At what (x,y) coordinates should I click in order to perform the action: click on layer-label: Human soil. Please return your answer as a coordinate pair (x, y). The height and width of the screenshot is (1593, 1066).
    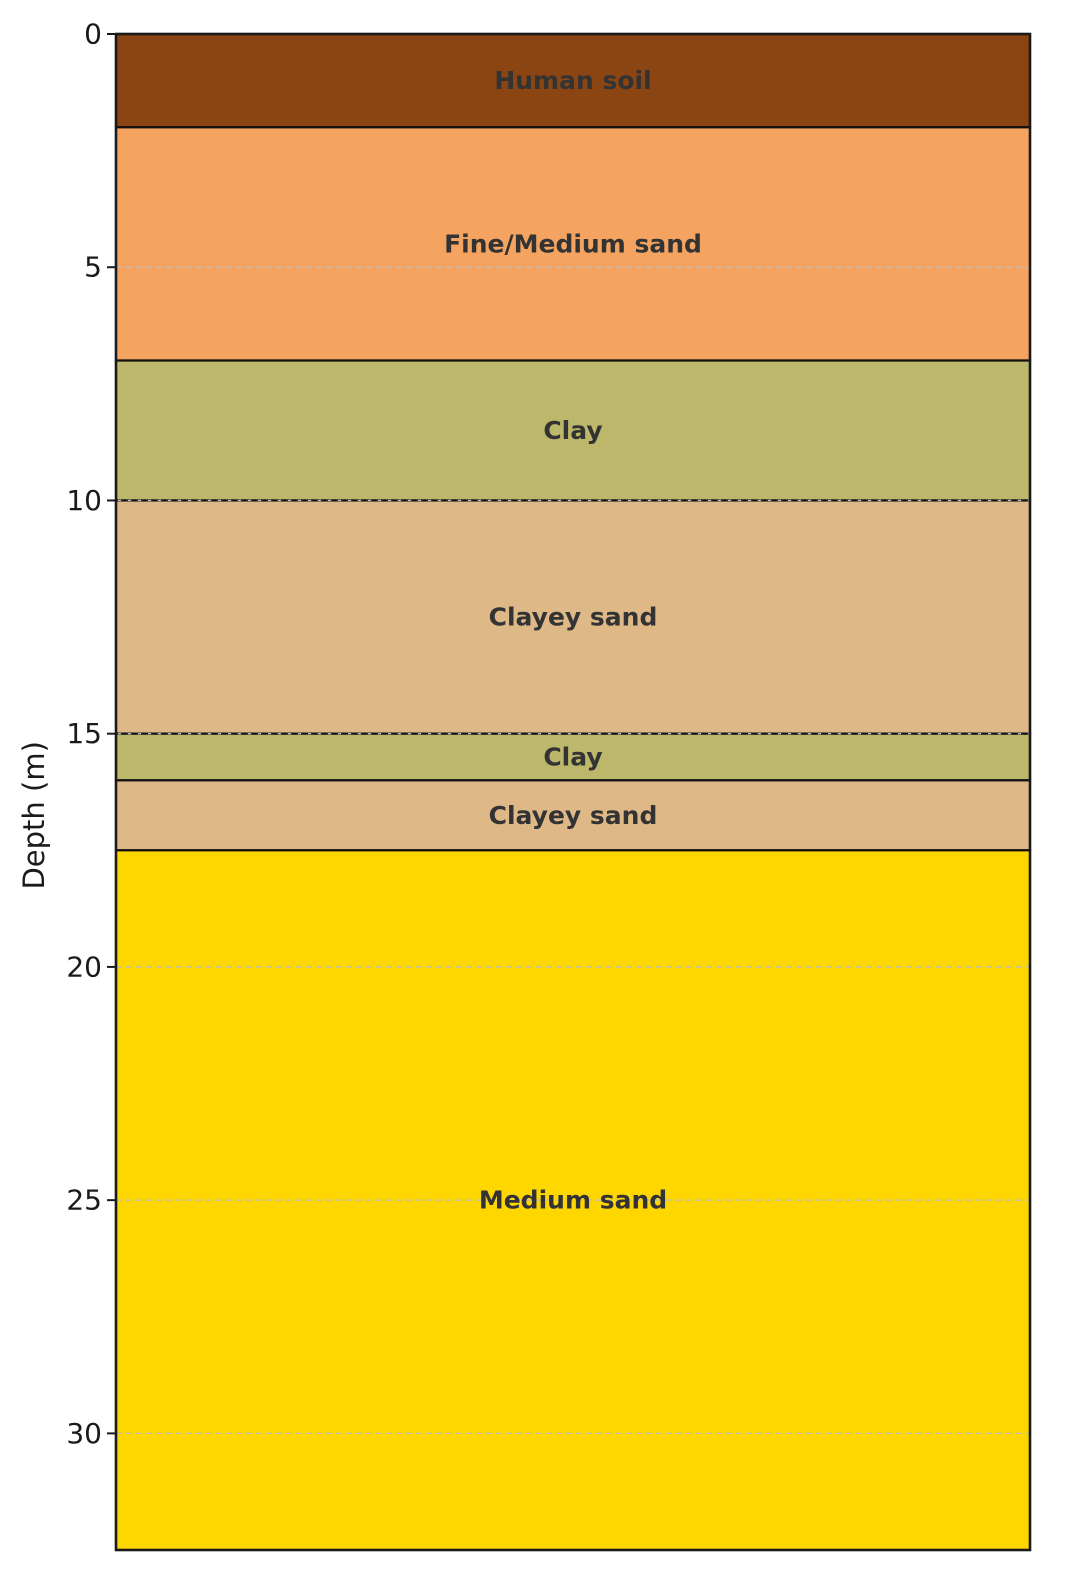
    Looking at the image, I should click on (572, 80).